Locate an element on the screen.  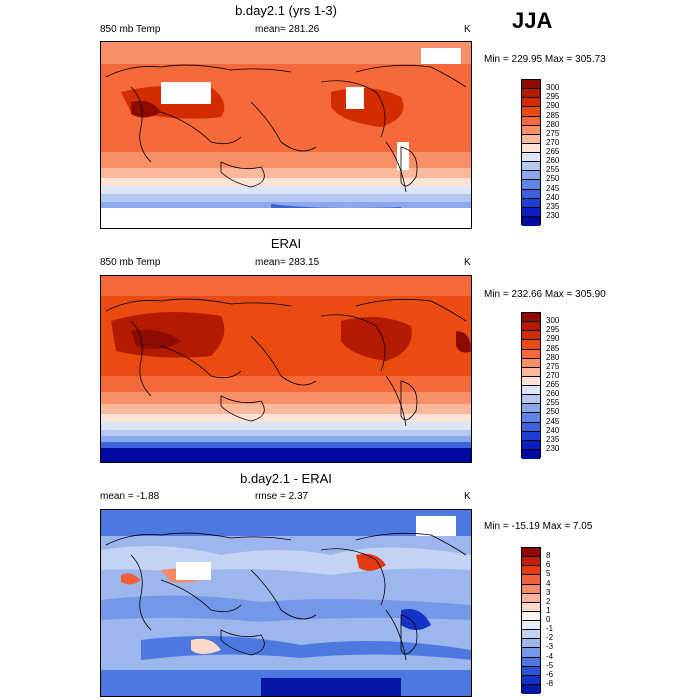
panel-1-mean-label: mean= 281.26 is located at coordinates (287, 29).